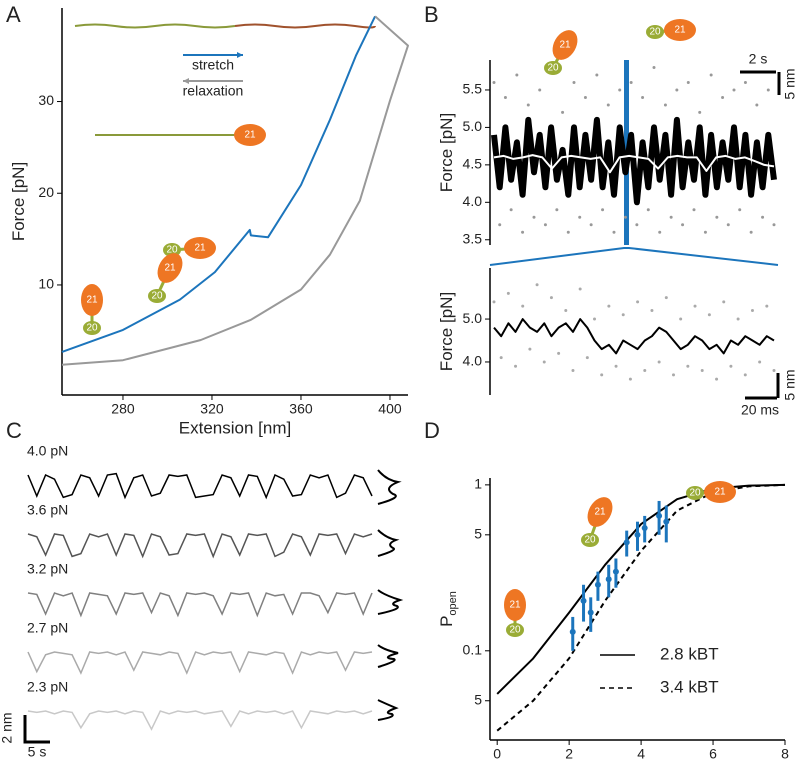 This screenshot has height=762, width=802. I want to click on y-tick-label: 30, so click(46, 100).